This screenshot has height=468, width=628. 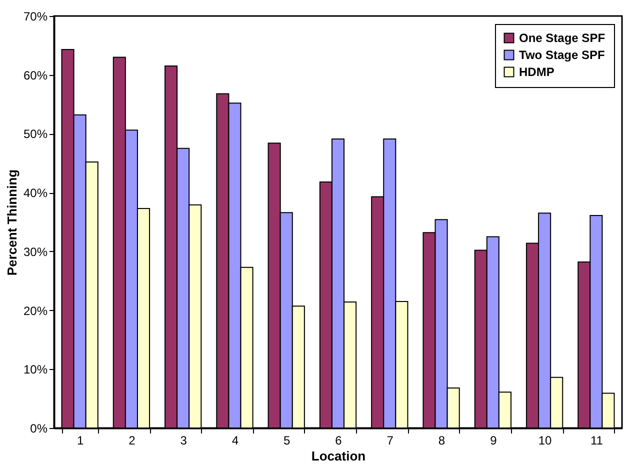 What do you see at coordinates (35, 311) in the screenshot?
I see `y-tick-label: 20%` at bounding box center [35, 311].